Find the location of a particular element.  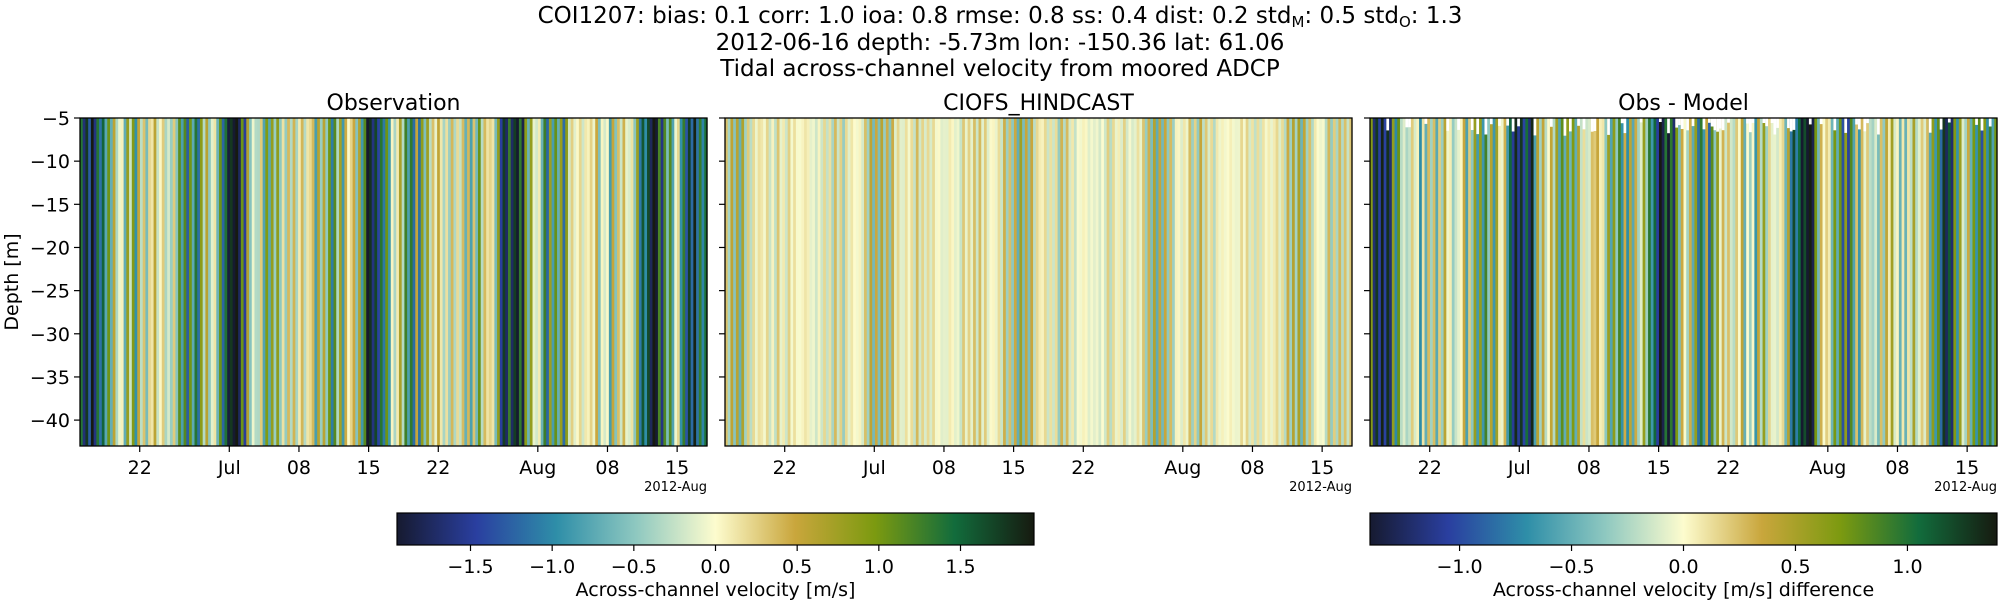

colorbar-tick-label: 0.0 is located at coordinates (1683, 567).